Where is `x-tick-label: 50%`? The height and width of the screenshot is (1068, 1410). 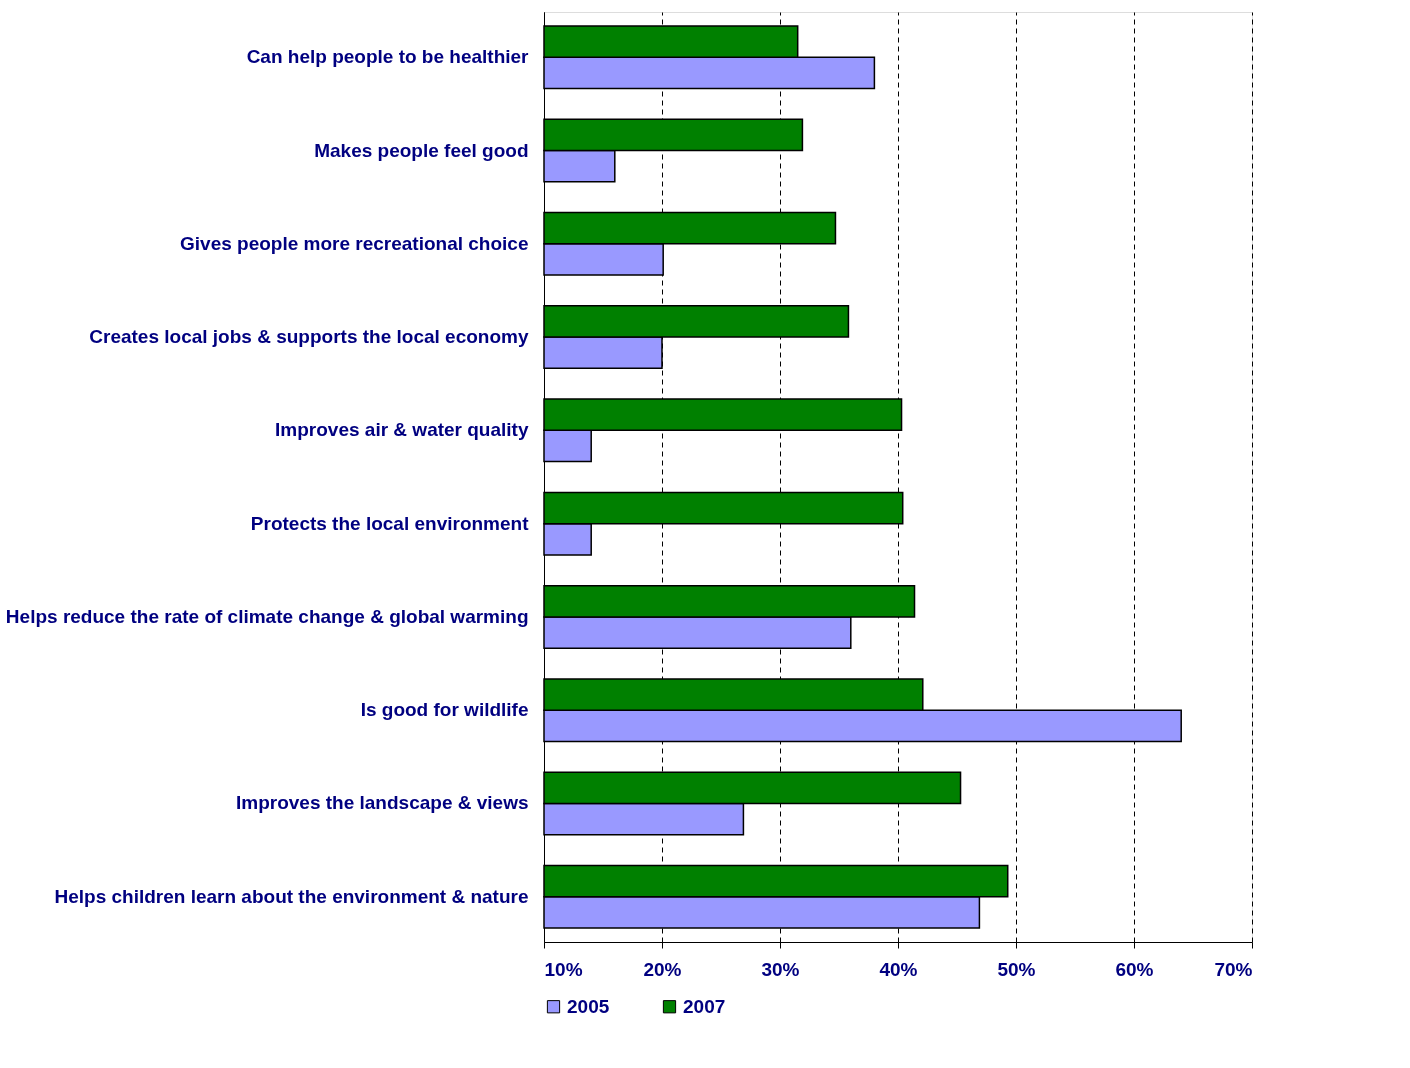 x-tick-label: 50% is located at coordinates (1016, 969).